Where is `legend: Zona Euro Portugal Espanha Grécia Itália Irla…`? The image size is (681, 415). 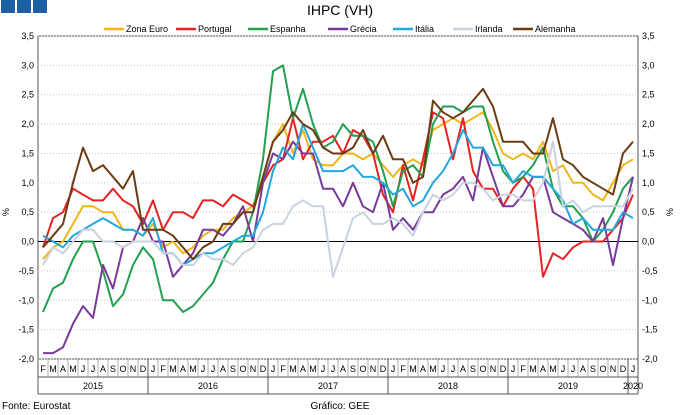
legend: Zona Euro Portugal Espanha Grécia Itália Irla… is located at coordinates (340, 29).